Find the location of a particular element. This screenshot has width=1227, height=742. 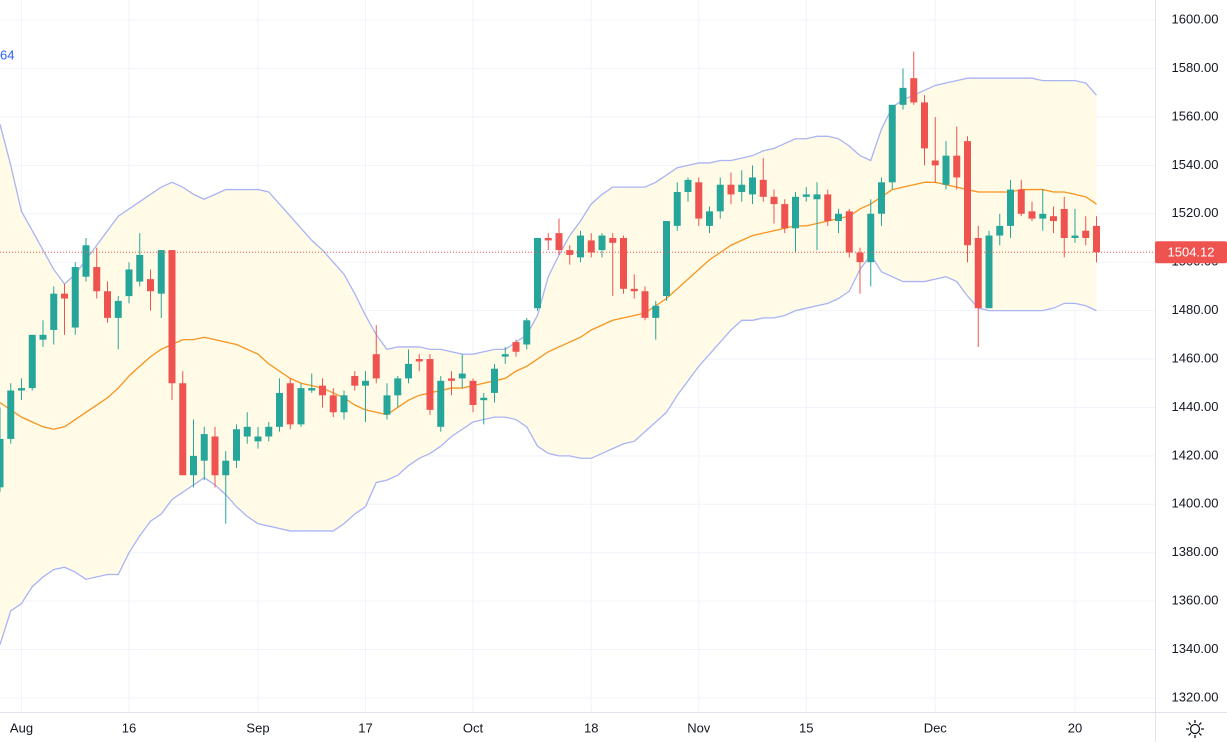

x-tick-label: Dec is located at coordinates (936, 727).